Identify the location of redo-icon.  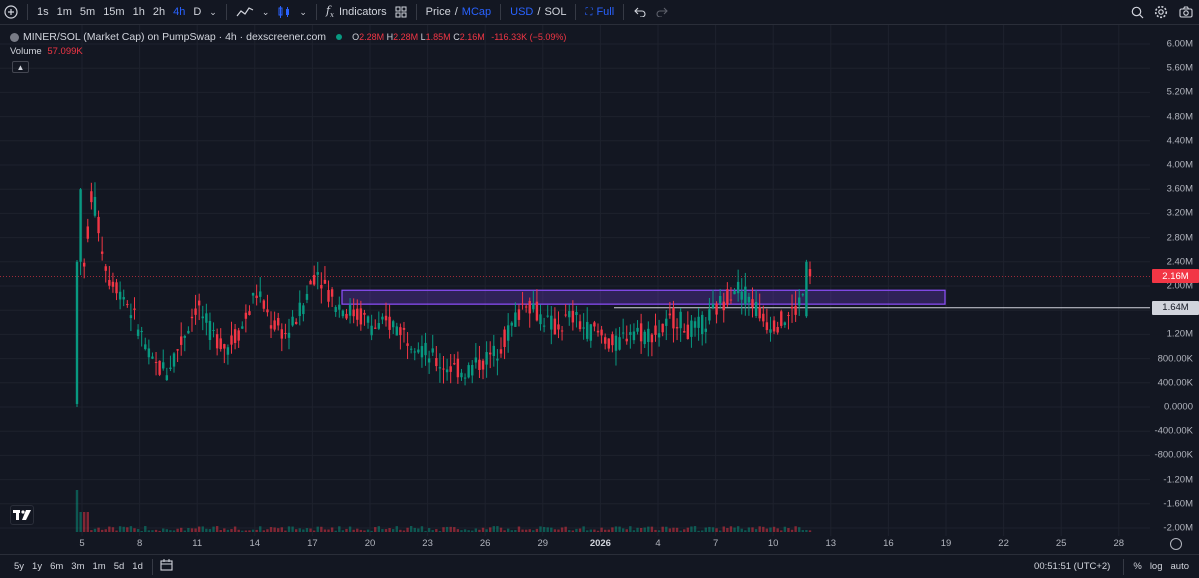
(662, 12).